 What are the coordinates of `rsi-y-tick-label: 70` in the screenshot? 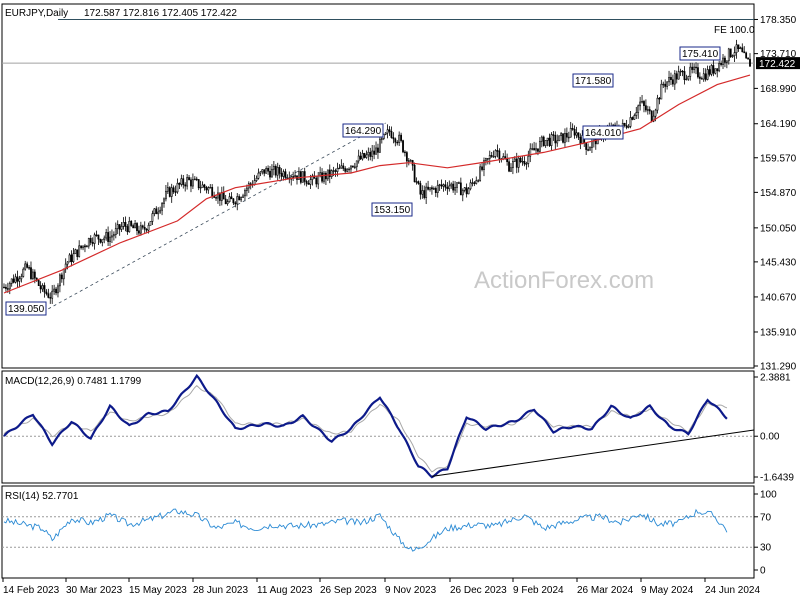 It's located at (766, 517).